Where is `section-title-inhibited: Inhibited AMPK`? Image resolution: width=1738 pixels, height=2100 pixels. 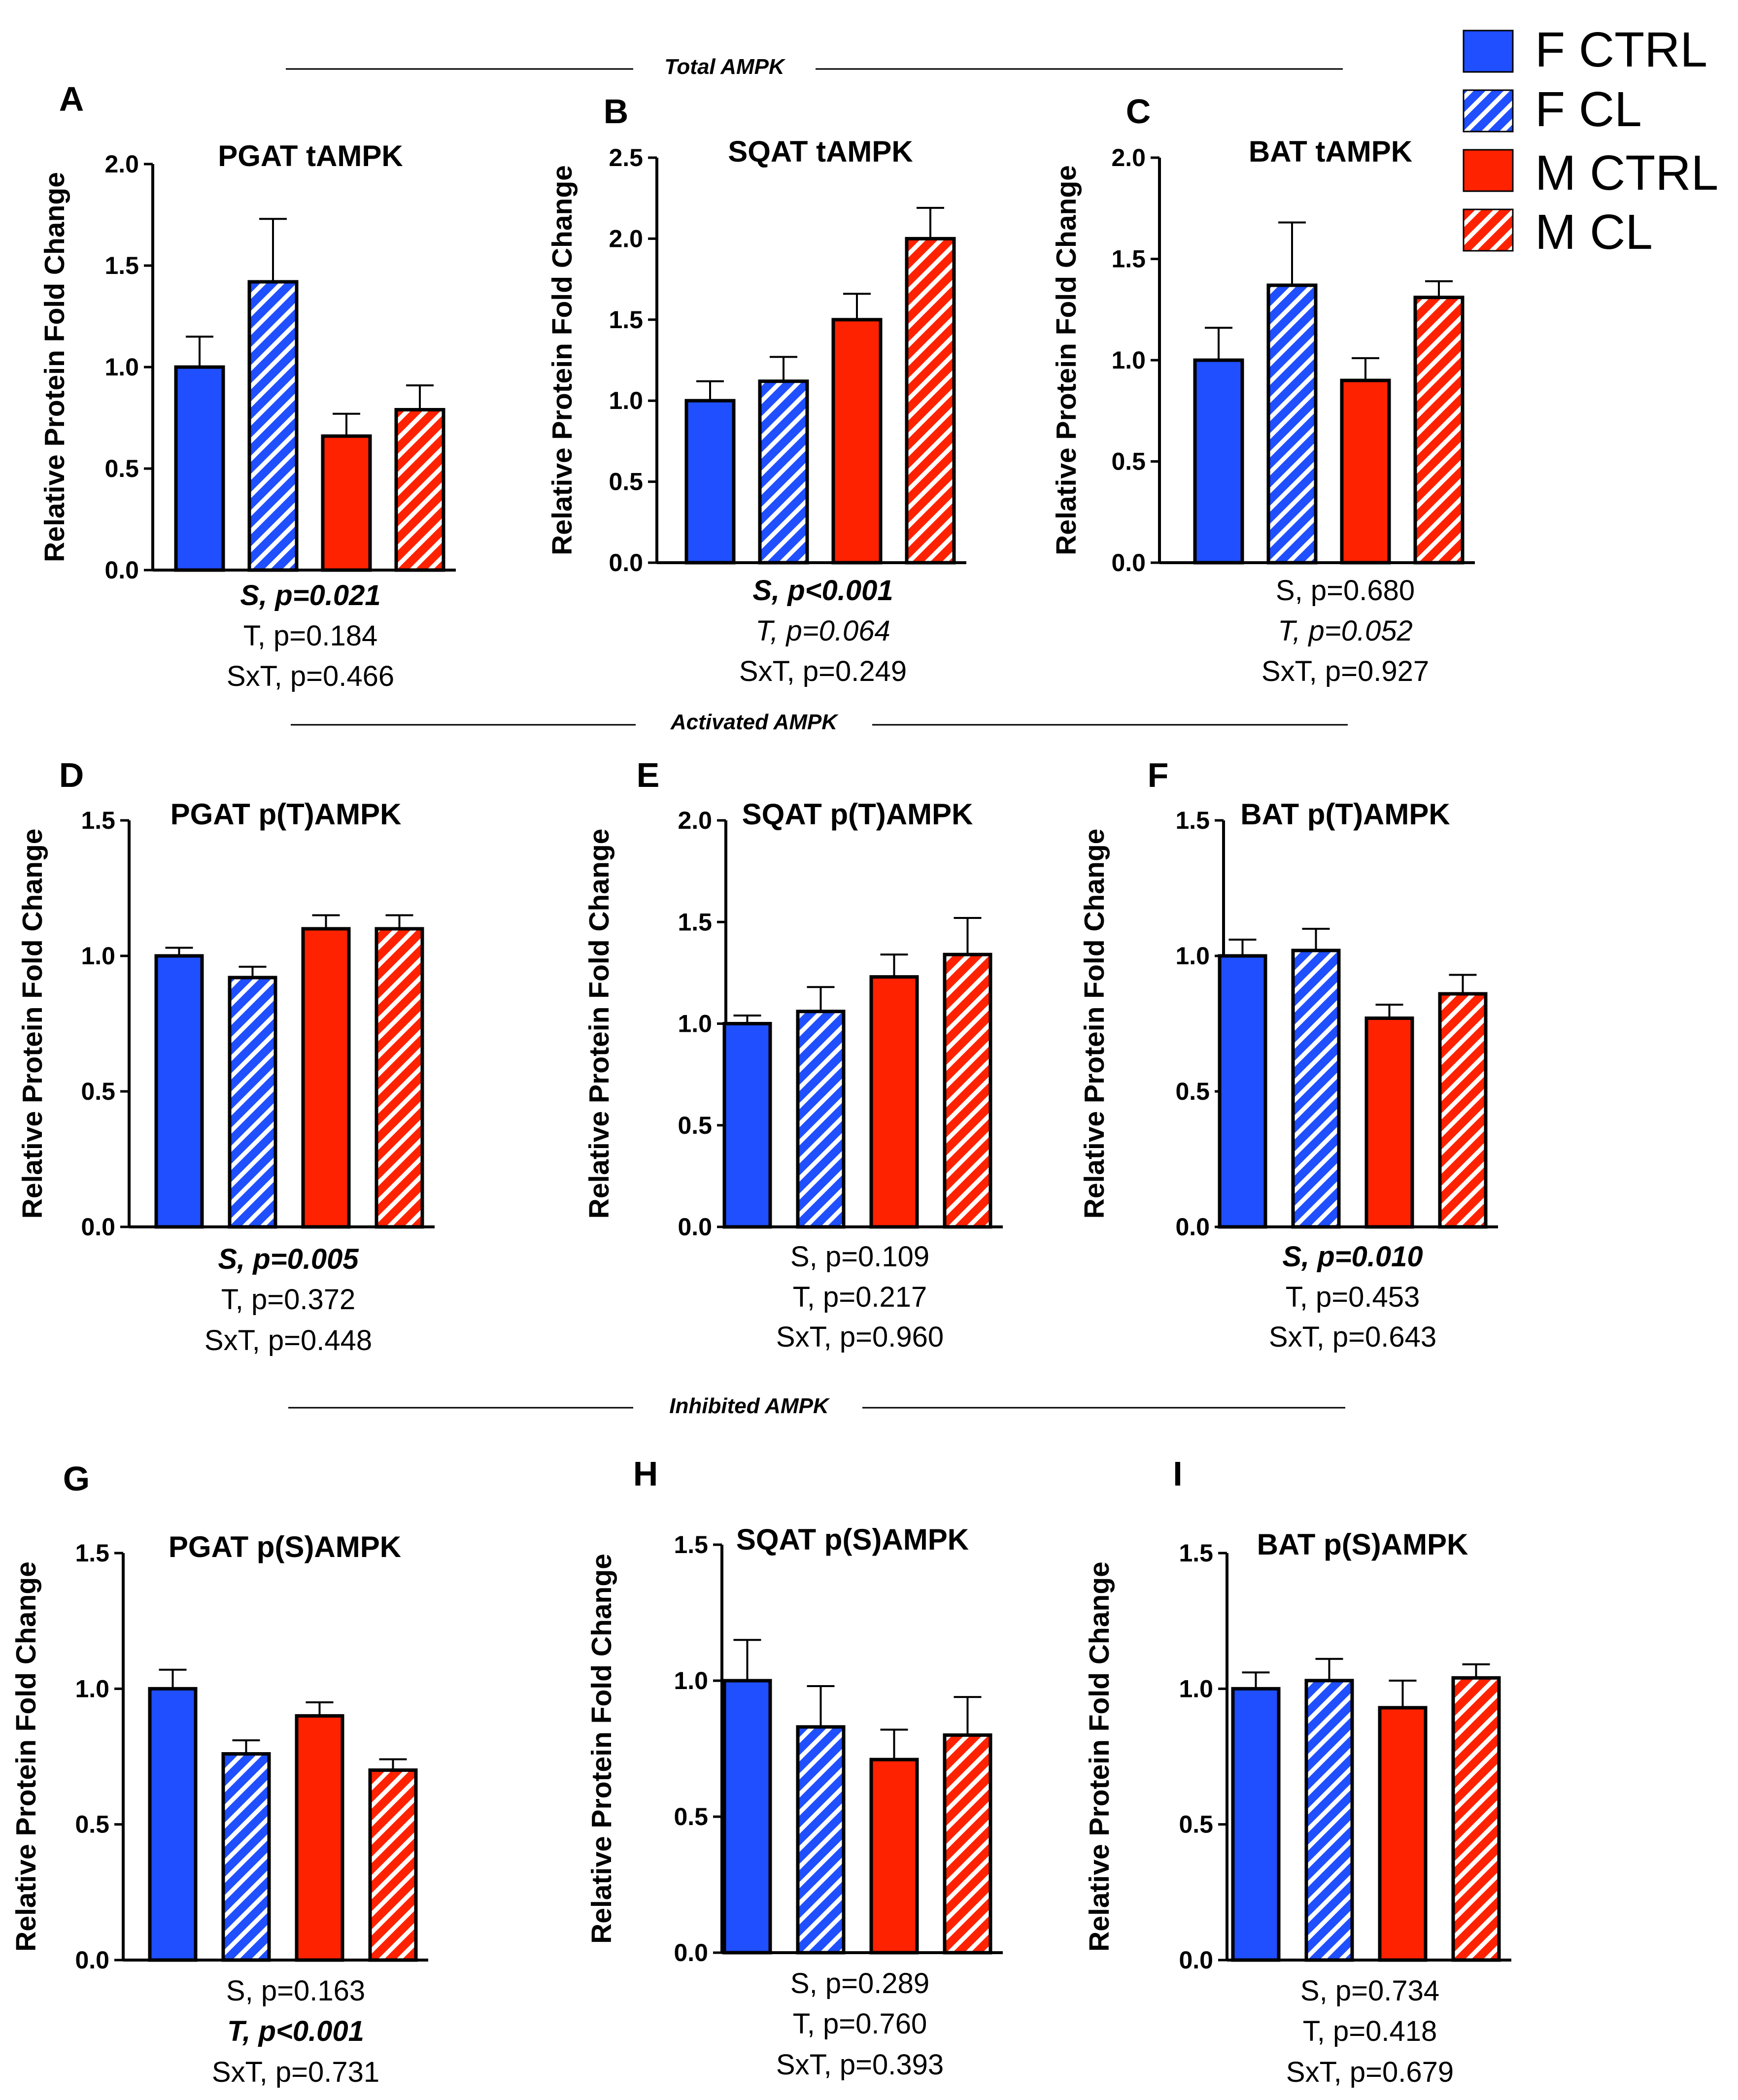 section-title-inhibited: Inhibited AMPK is located at coordinates (749, 1406).